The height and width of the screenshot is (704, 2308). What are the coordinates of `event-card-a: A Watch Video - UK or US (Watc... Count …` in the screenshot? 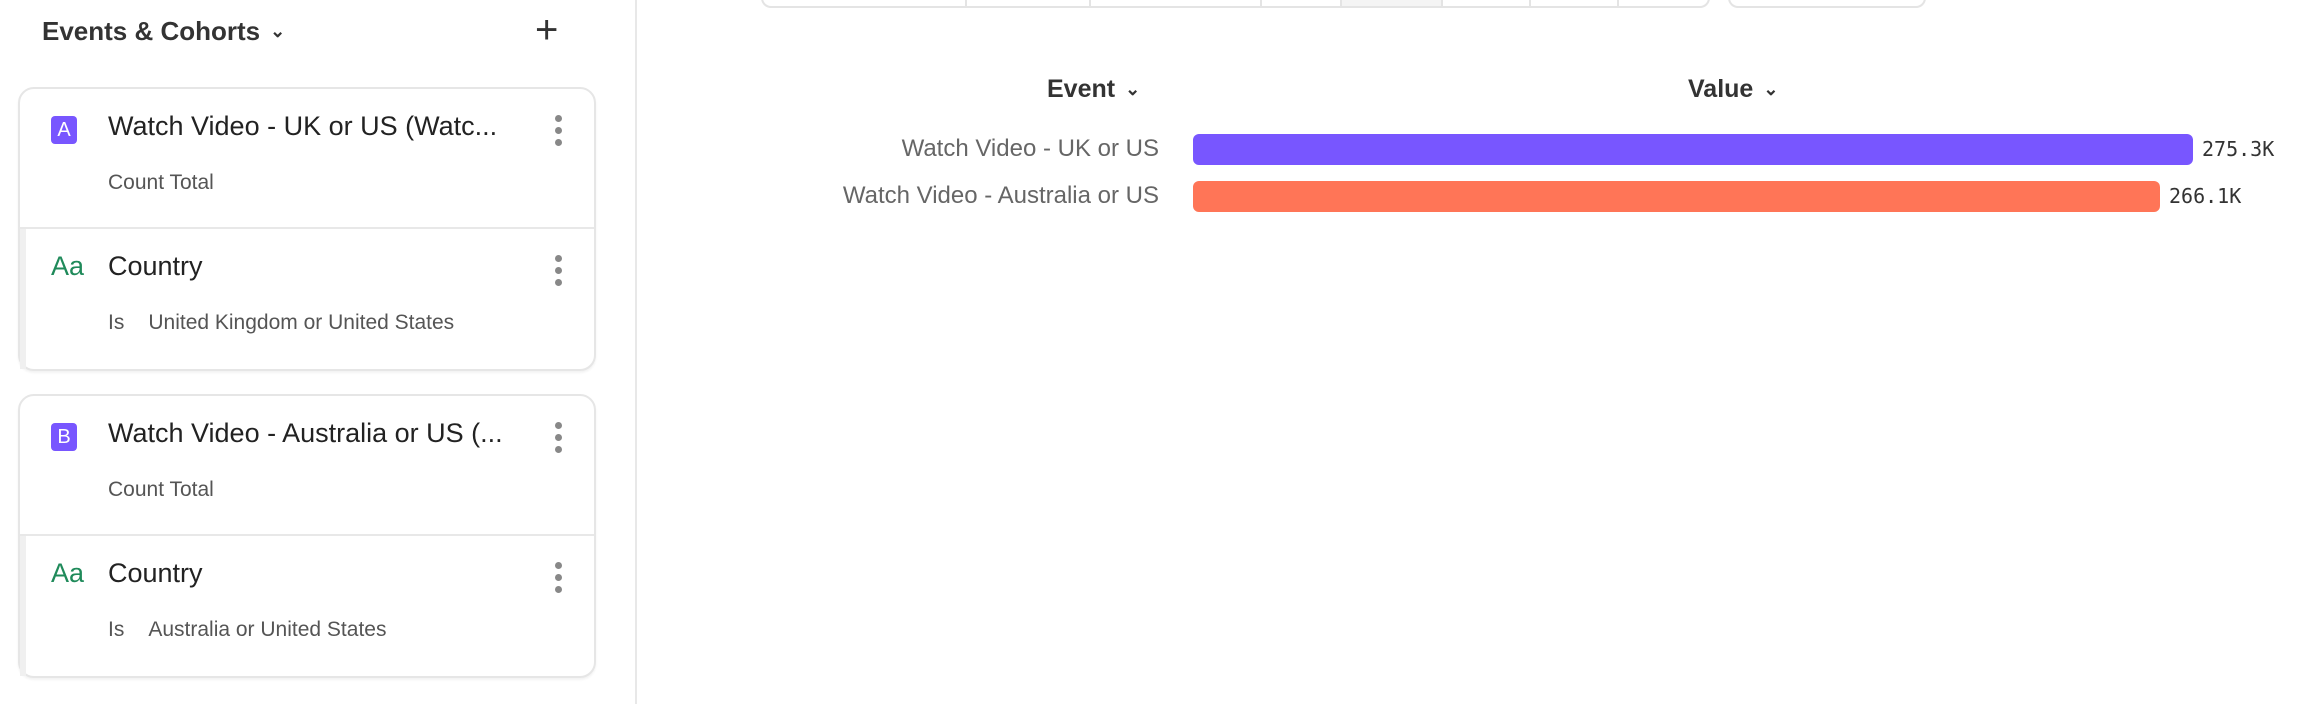 It's located at (307, 229).